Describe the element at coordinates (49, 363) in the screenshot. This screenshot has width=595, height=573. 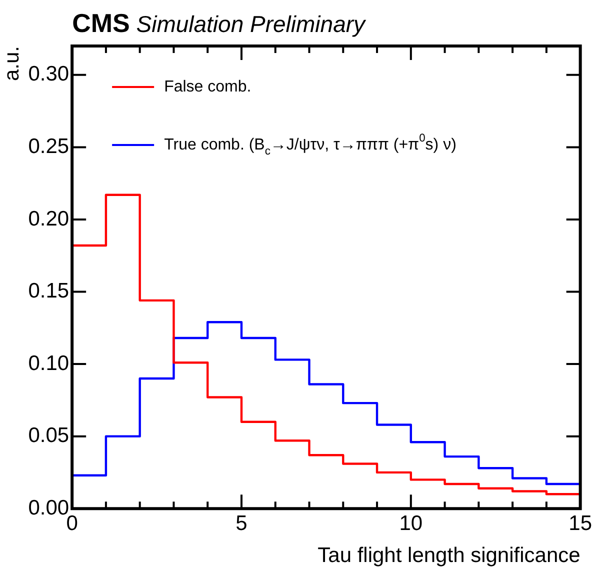
I see `y-tick-label: 0.10` at that location.